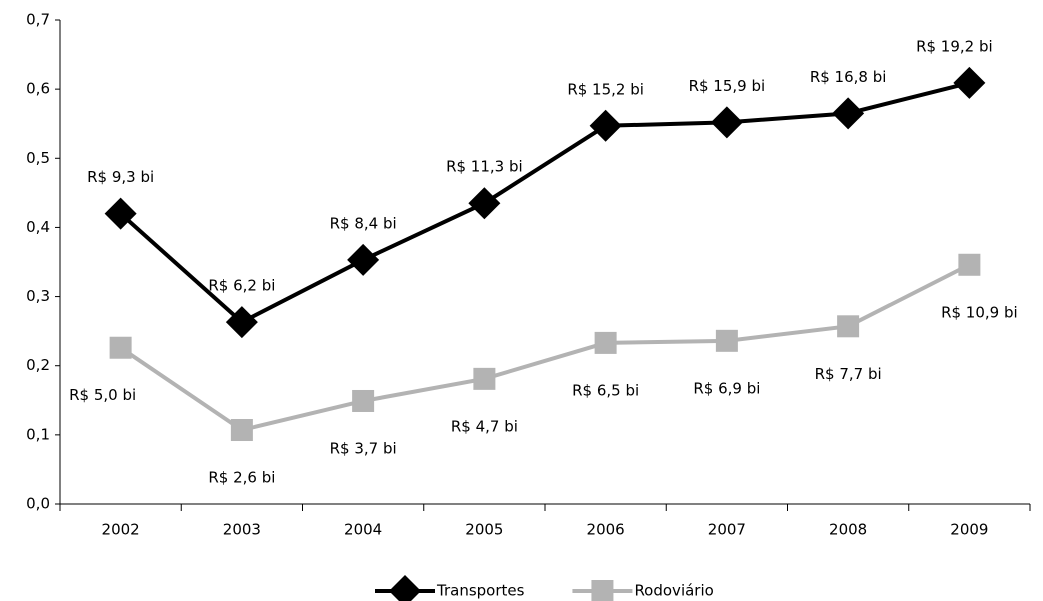 This screenshot has height=601, width=1043. I want to click on data-label: R$ 9,3 bi, so click(120, 177).